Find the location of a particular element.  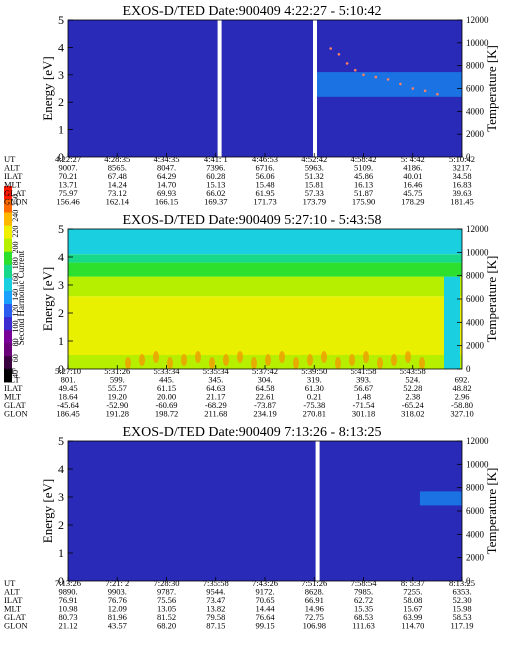

table-cell: 22.61 is located at coordinates (264, 397).